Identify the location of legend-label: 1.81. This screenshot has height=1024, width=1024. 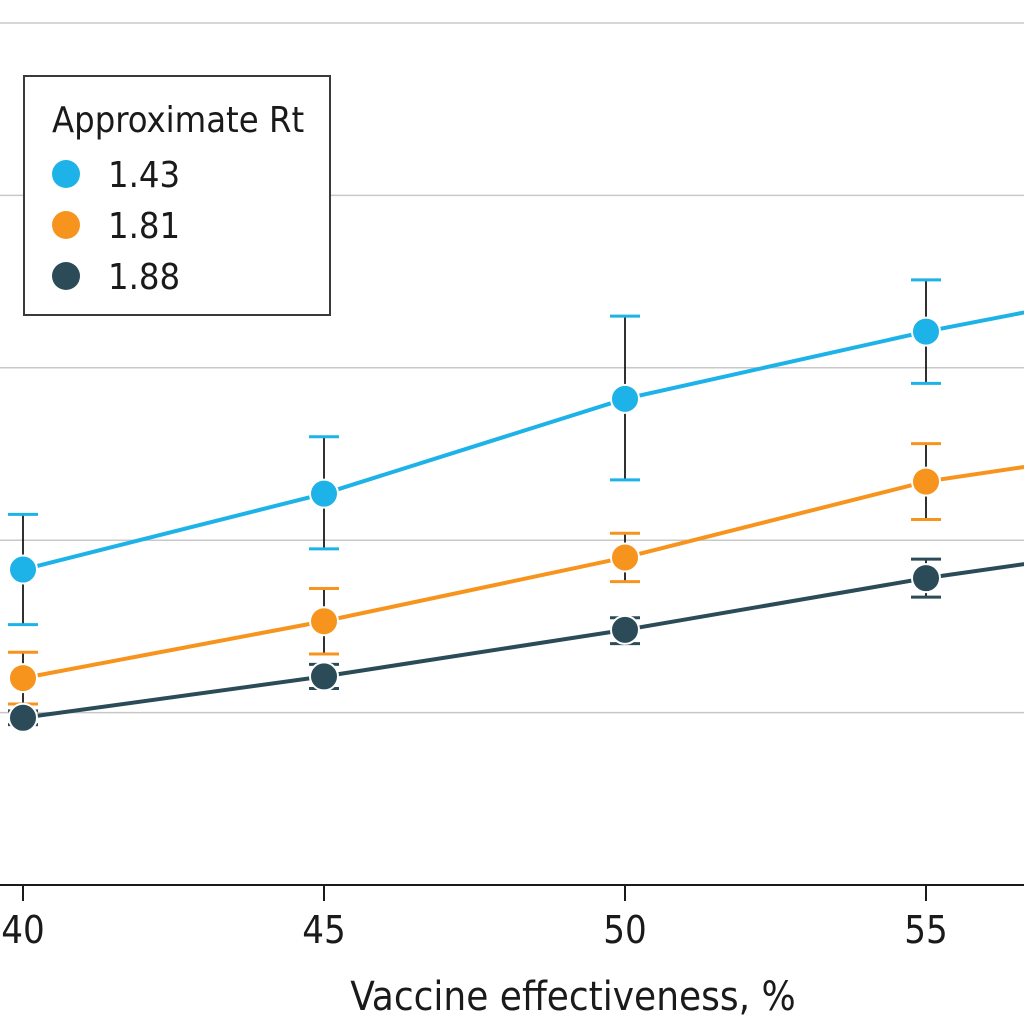
(144, 226).